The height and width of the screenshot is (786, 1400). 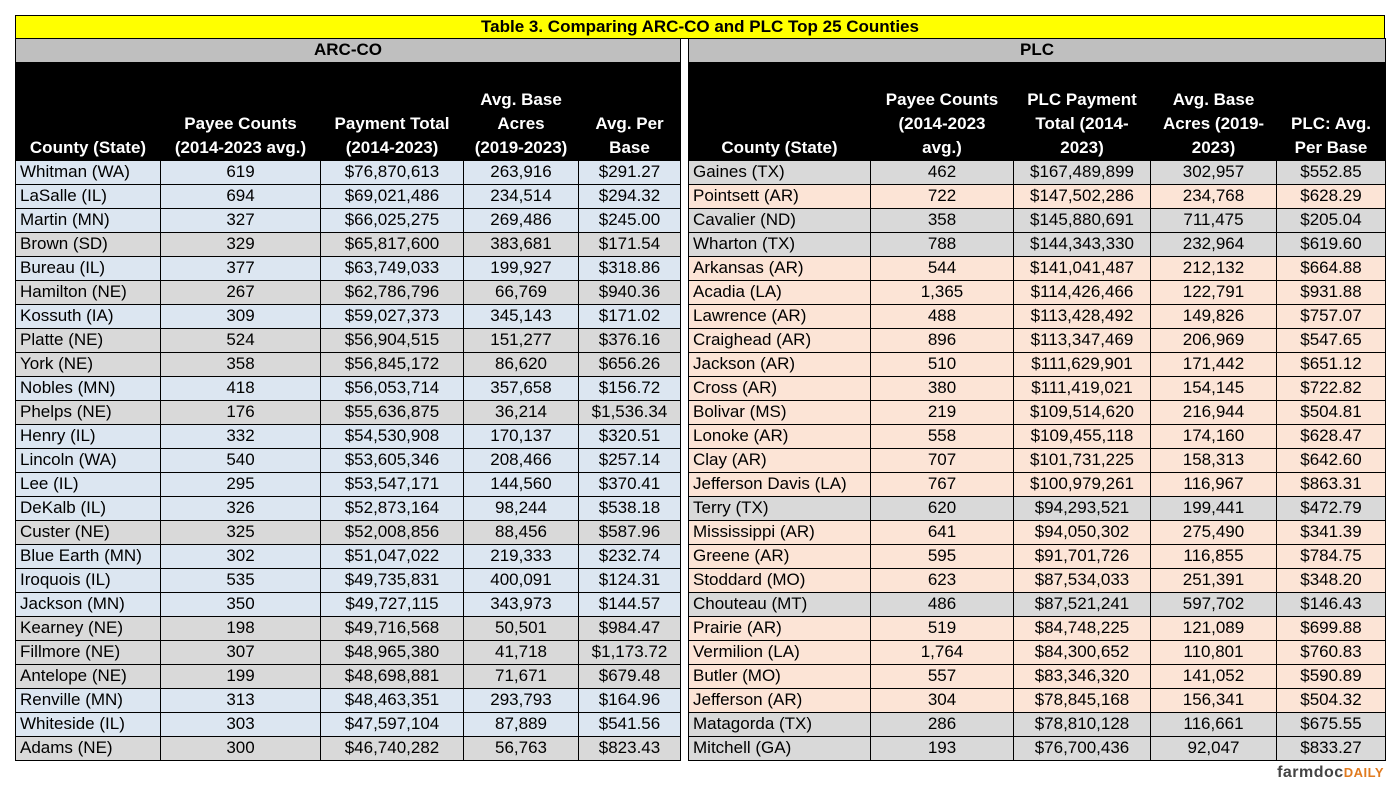 What do you see at coordinates (1331, 532) in the screenshot?
I see `value-cell: $341.39` at bounding box center [1331, 532].